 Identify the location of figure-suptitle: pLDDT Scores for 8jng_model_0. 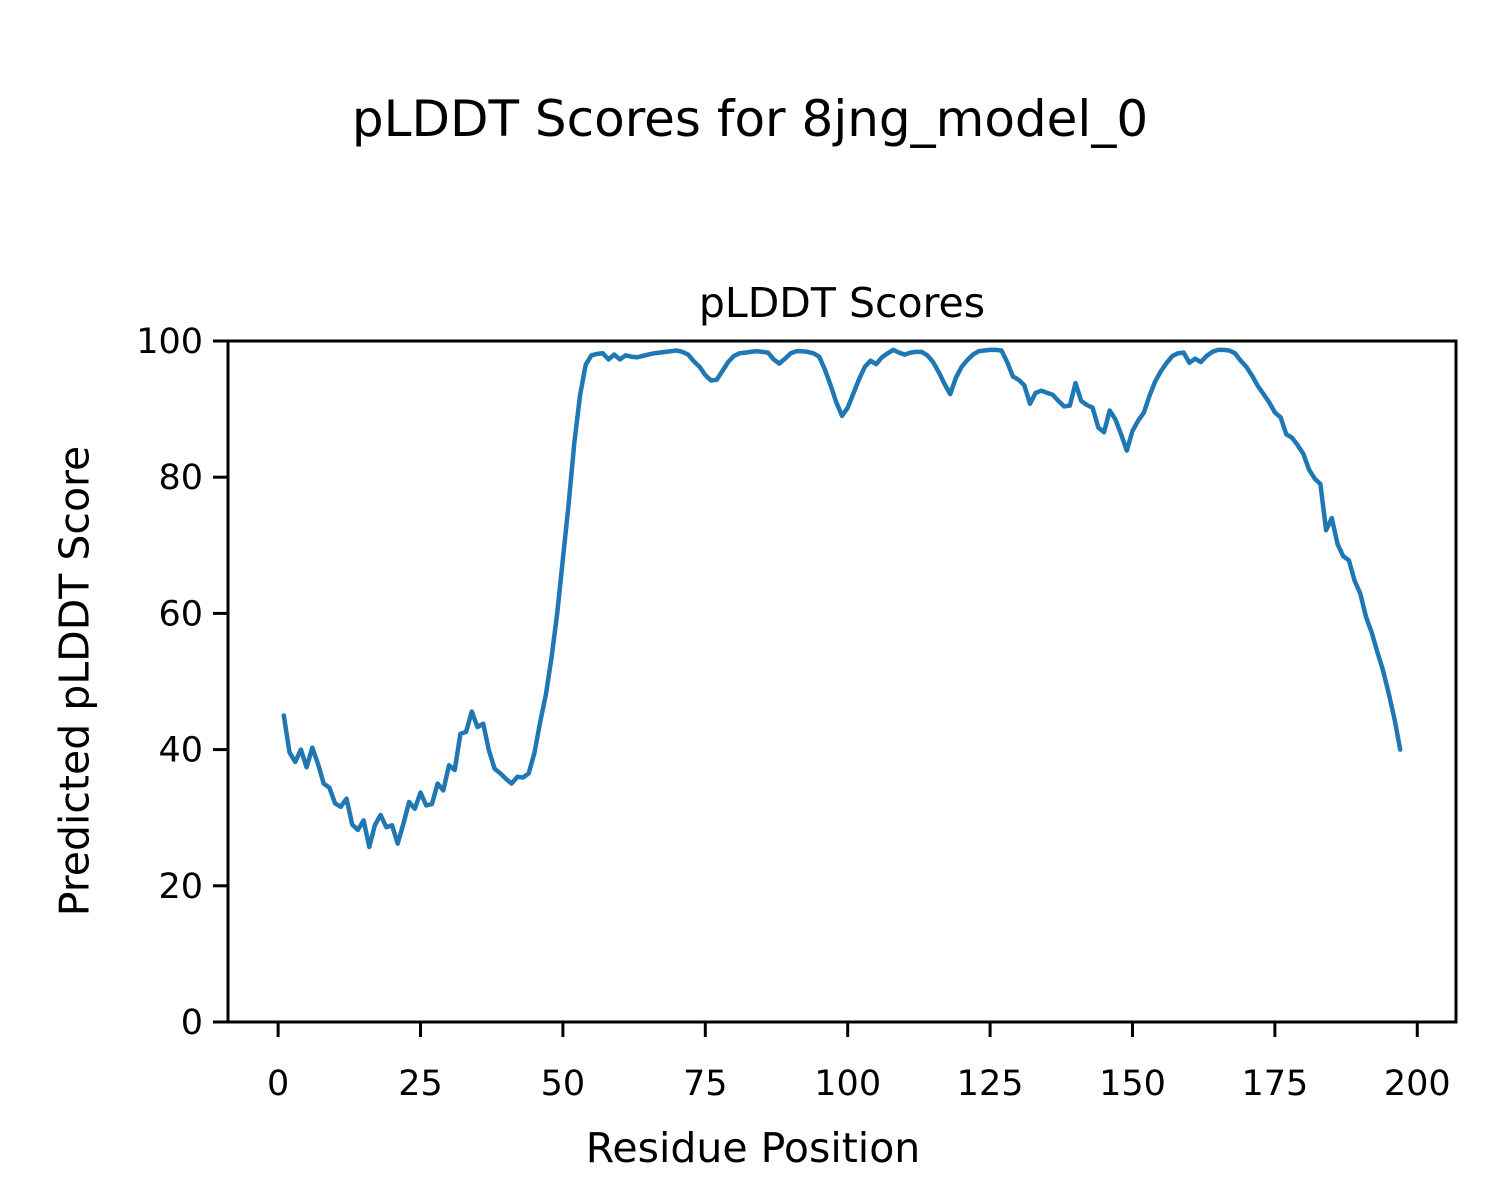
(750, 119).